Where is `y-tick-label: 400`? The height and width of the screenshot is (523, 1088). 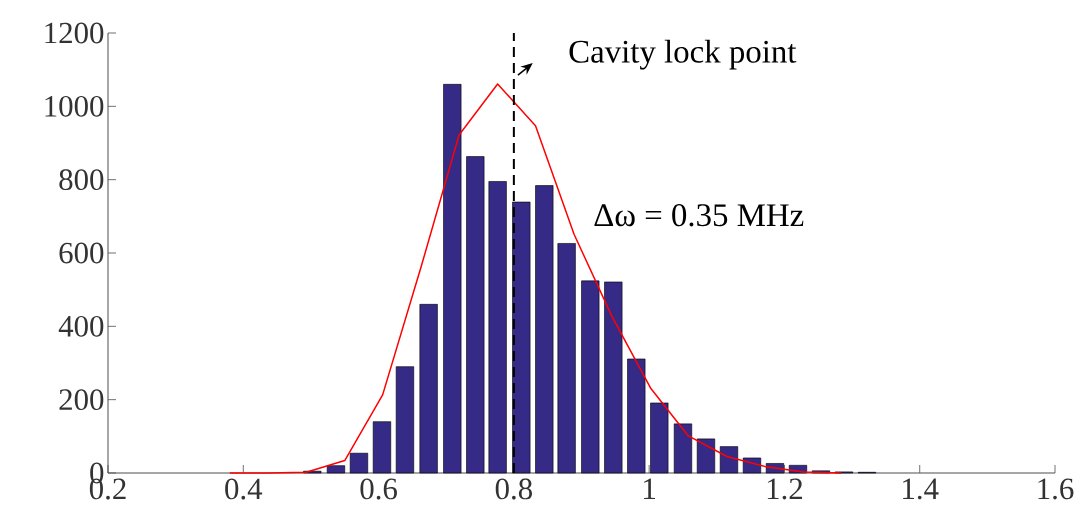
y-tick-label: 400 is located at coordinates (81, 326).